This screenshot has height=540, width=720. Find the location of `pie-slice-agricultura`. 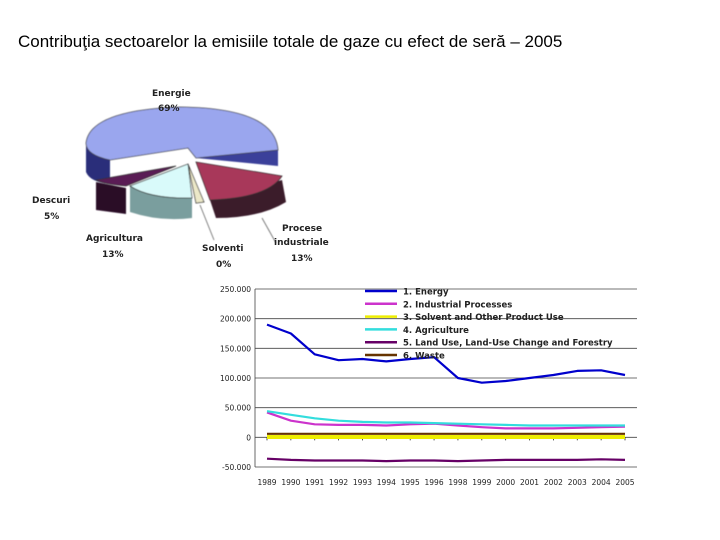

pie-slice-agricultura is located at coordinates (161, 181).